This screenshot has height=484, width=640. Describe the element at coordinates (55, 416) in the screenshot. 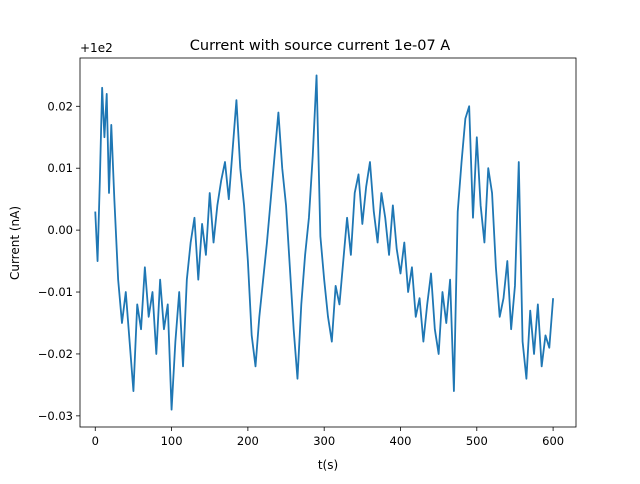

I see `y-tick-label: −0.03` at that location.